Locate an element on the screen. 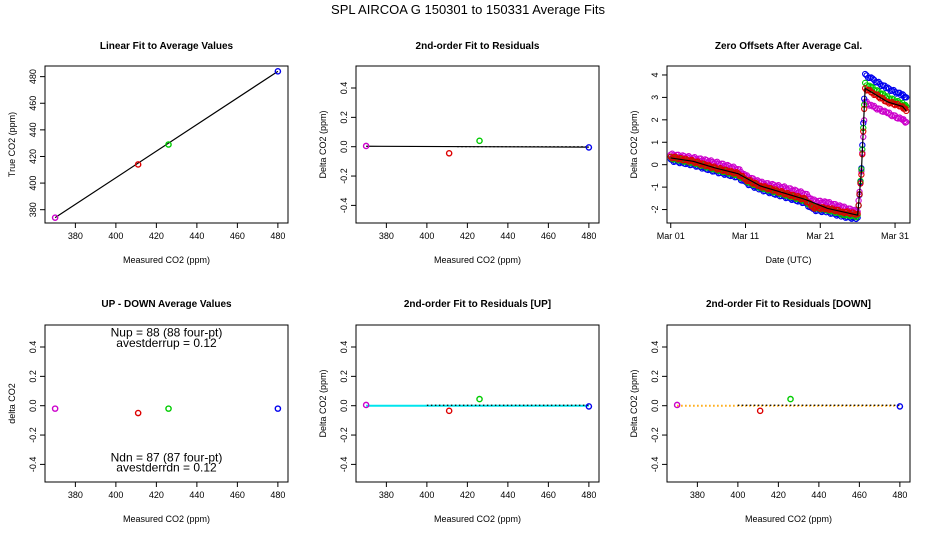  panel-title: 2nd-order Fit to Residuals [DOWN] is located at coordinates (788, 304).